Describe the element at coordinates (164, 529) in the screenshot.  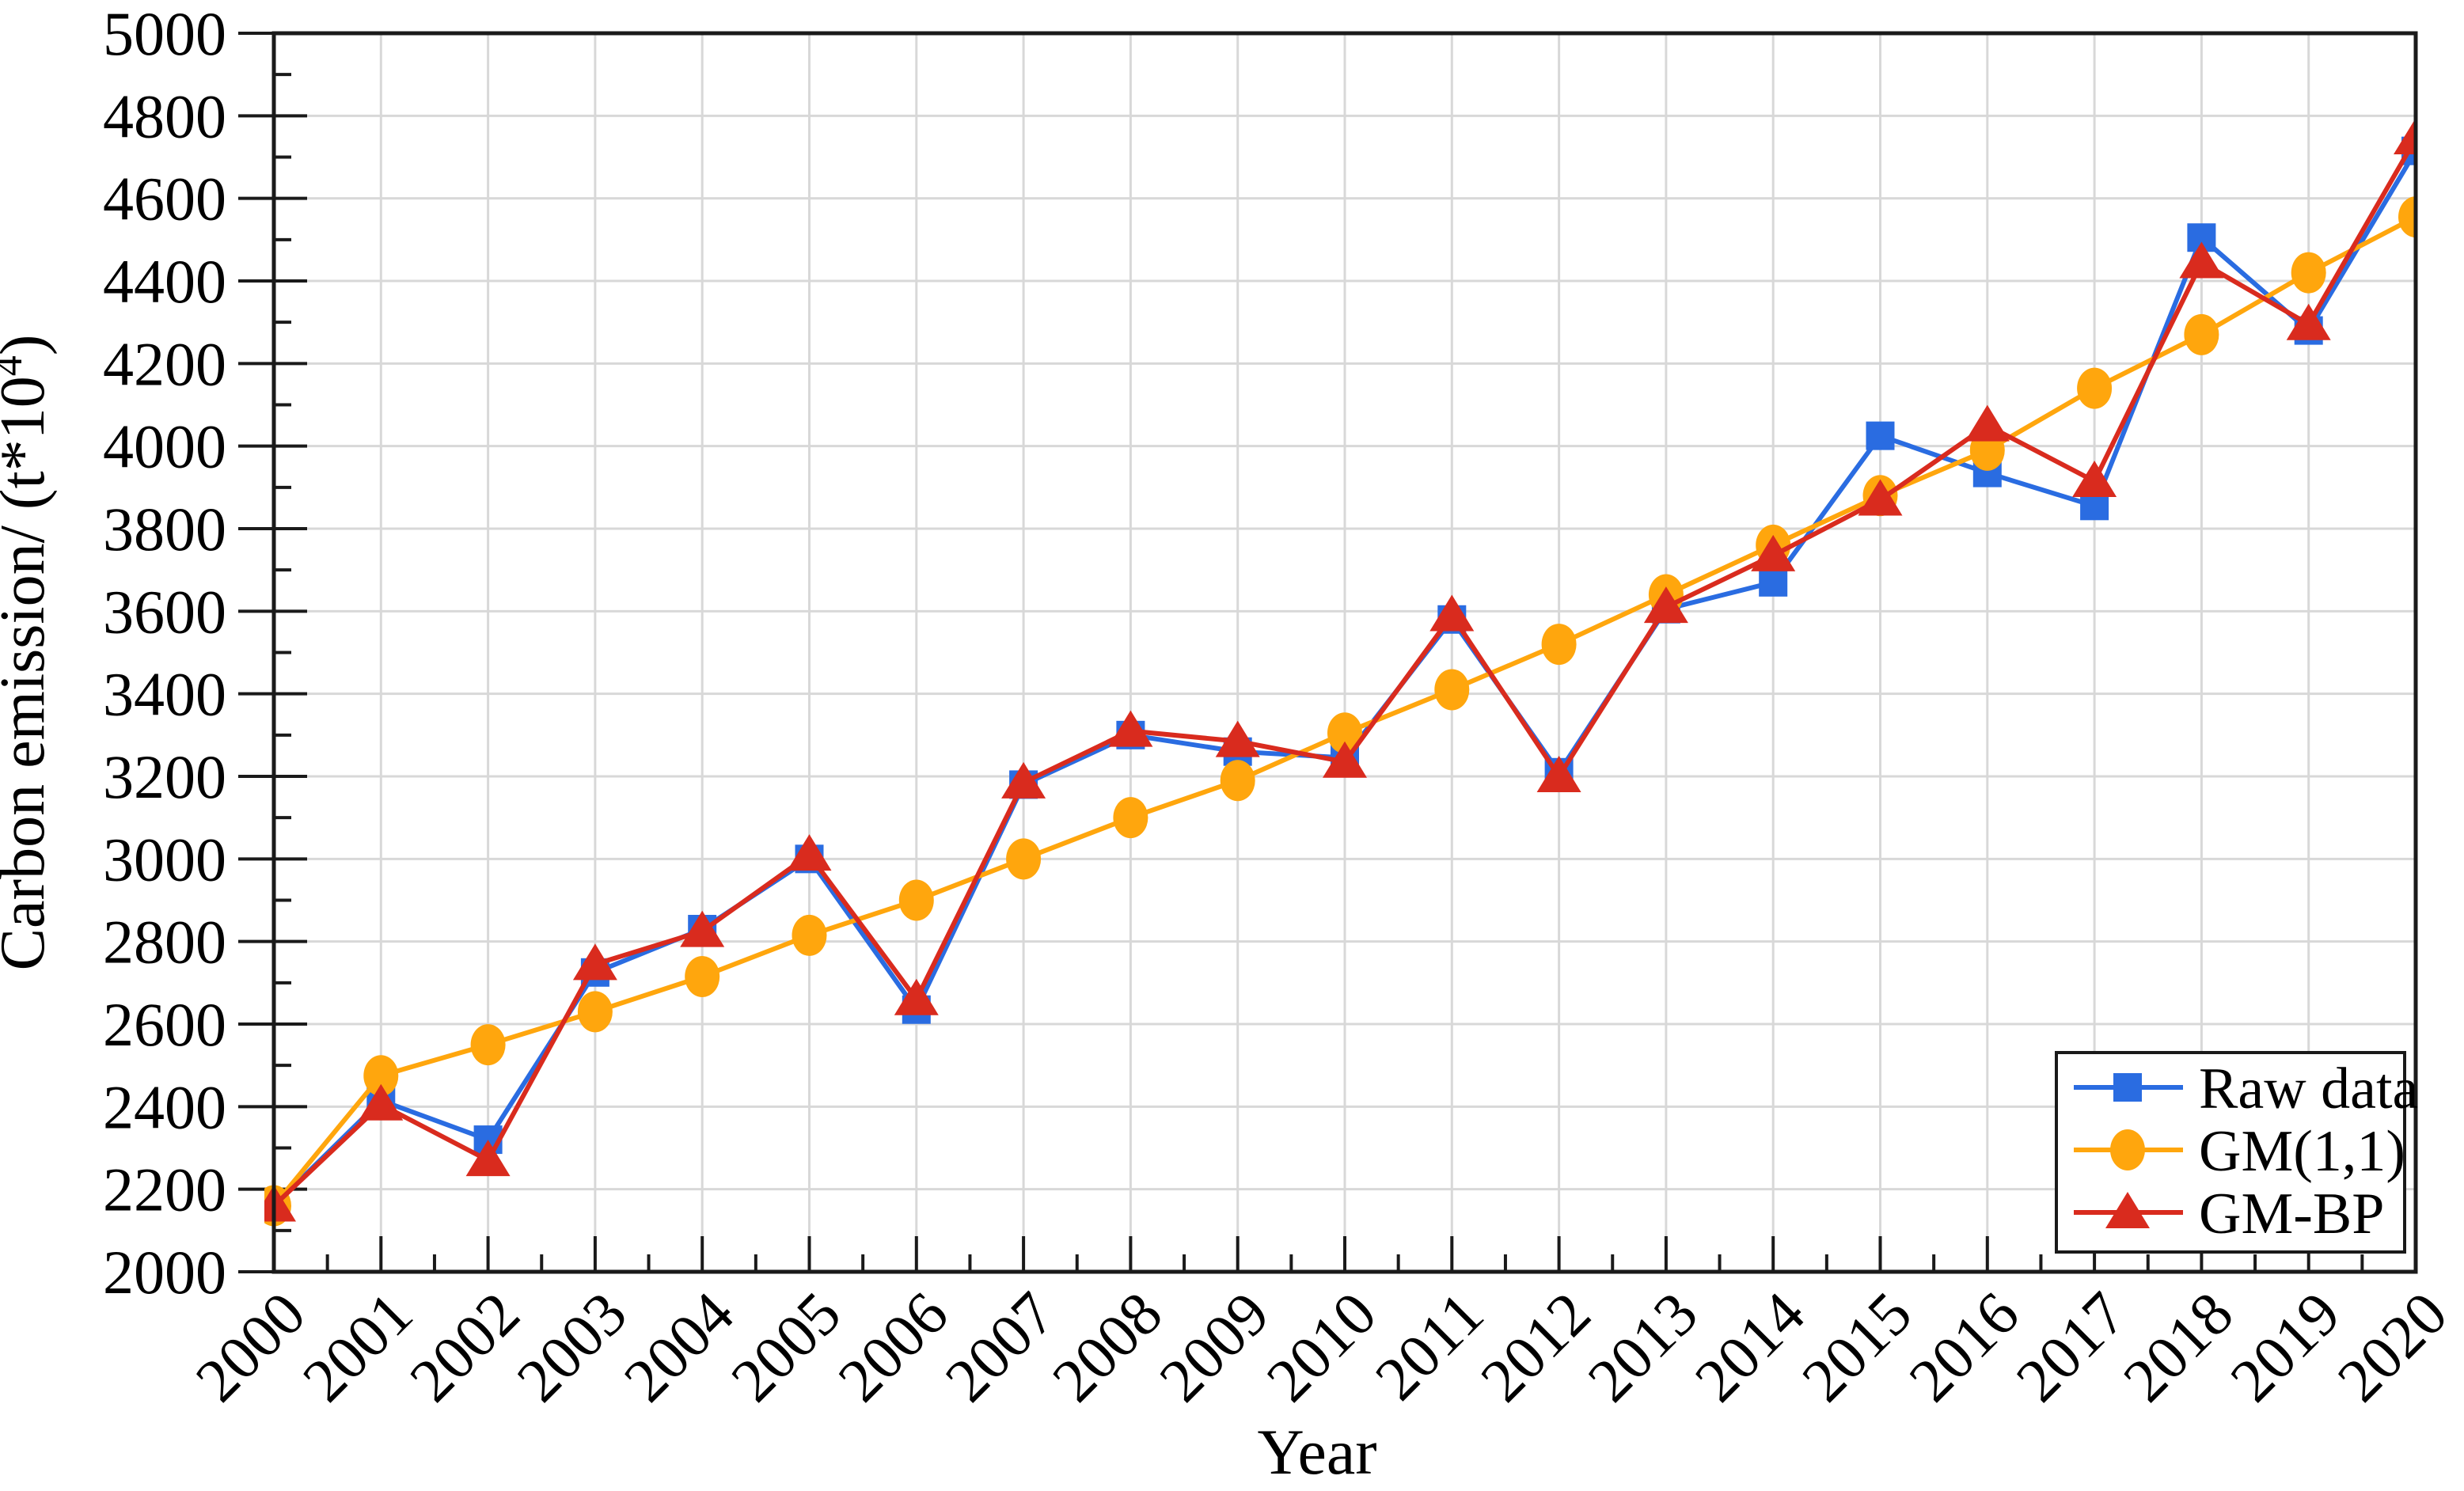
I see `y-tick-label: 3800` at that location.